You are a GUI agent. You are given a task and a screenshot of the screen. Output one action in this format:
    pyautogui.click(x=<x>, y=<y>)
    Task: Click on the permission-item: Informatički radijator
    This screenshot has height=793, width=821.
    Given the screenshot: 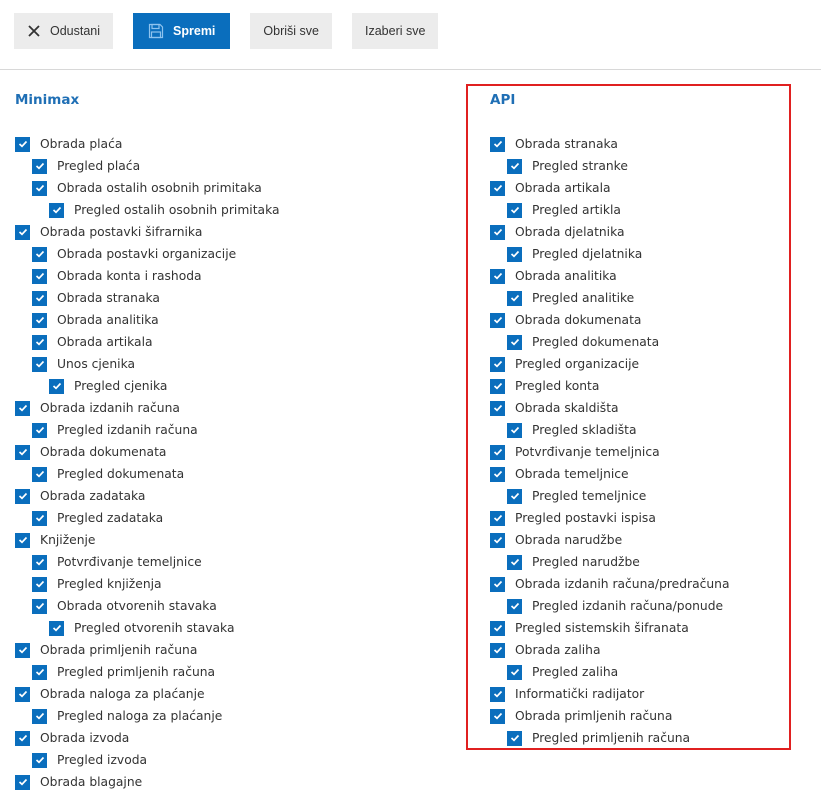 What is the action you would take?
    pyautogui.click(x=610, y=694)
    